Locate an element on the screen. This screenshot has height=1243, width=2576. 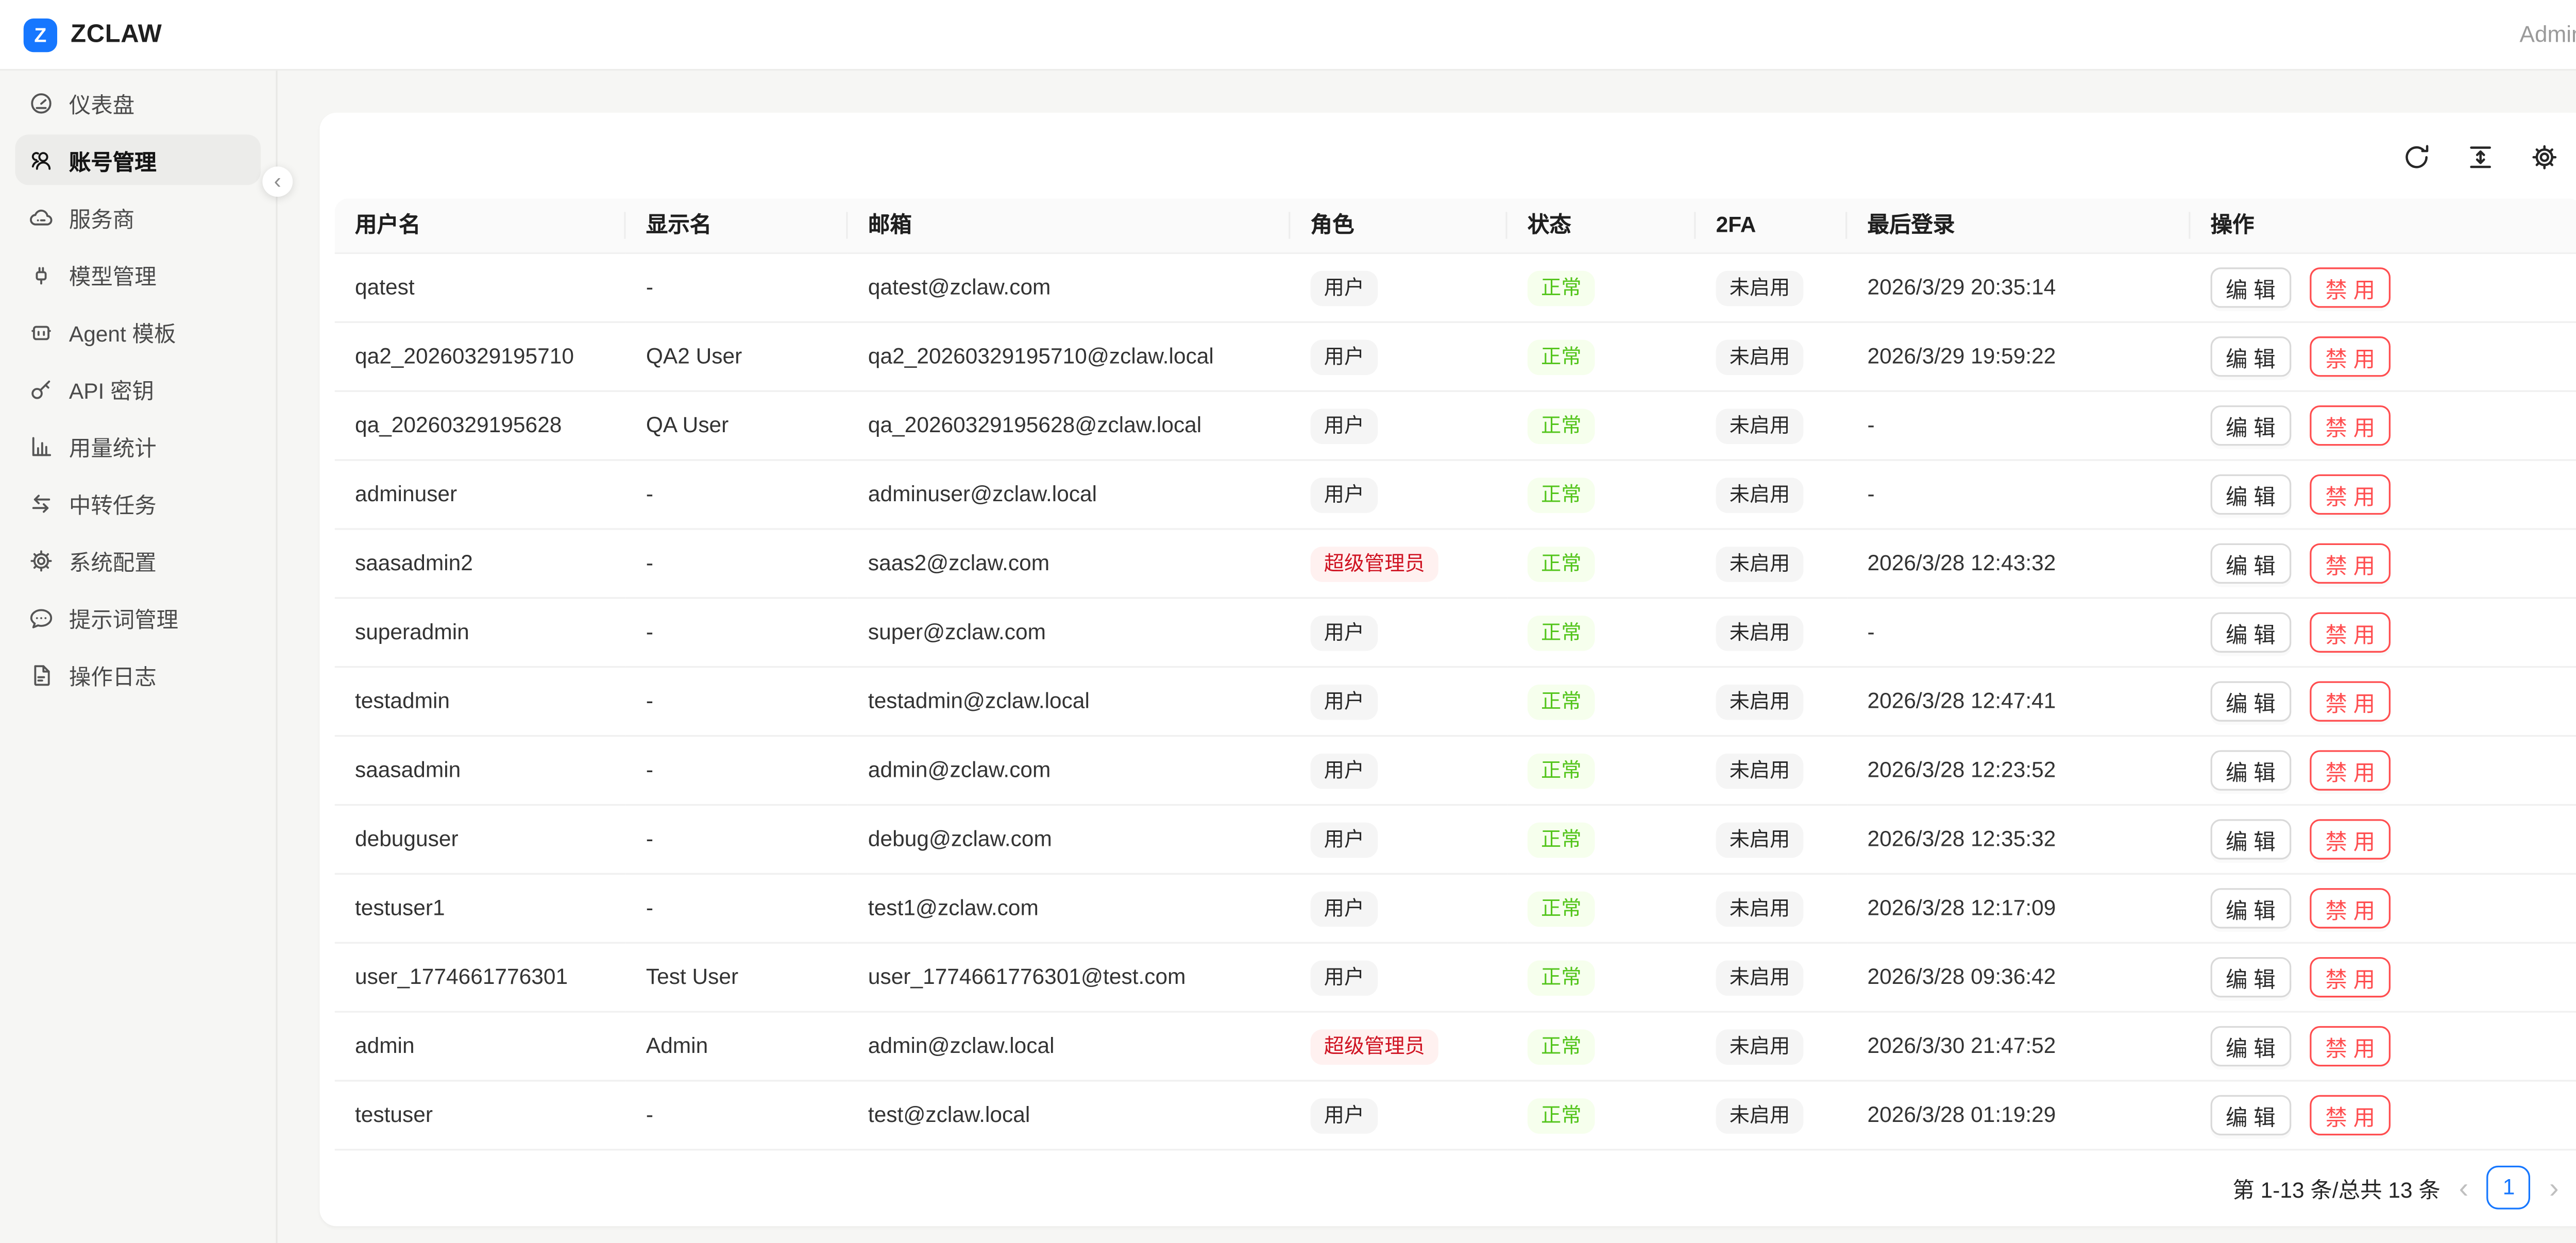
column-height-icon is located at coordinates (2480, 158).